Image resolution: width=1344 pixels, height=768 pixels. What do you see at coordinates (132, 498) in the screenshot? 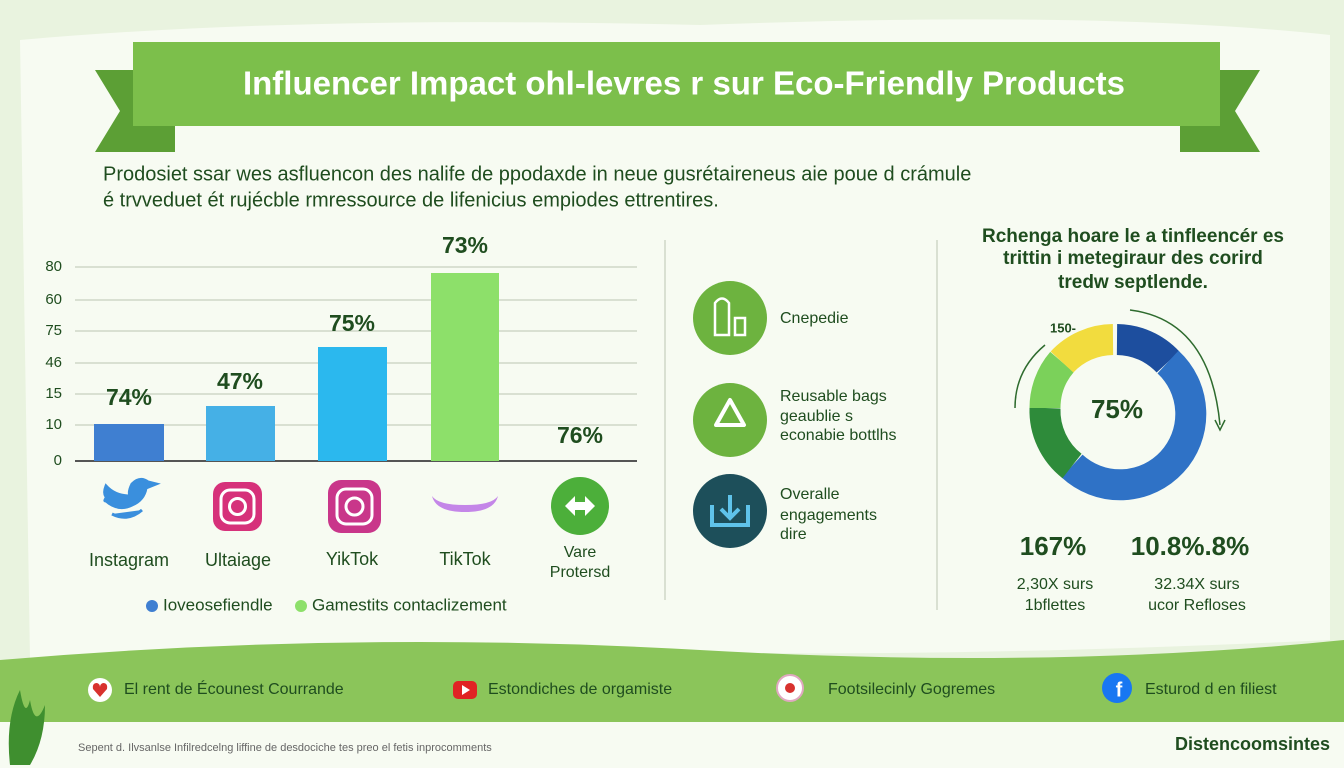
I see `icon-bird` at bounding box center [132, 498].